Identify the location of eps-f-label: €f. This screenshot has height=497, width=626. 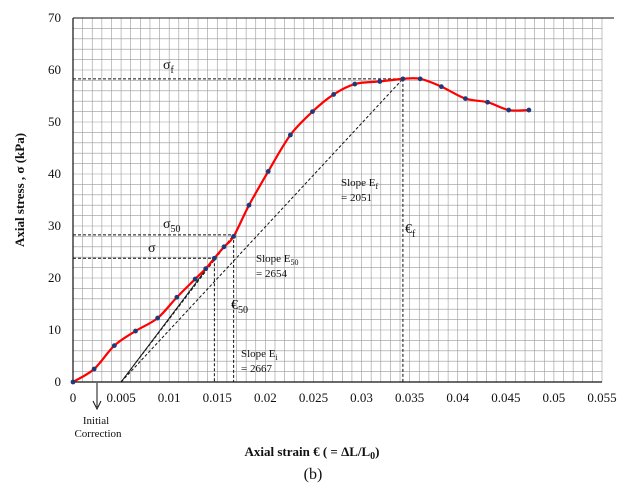
(410, 231).